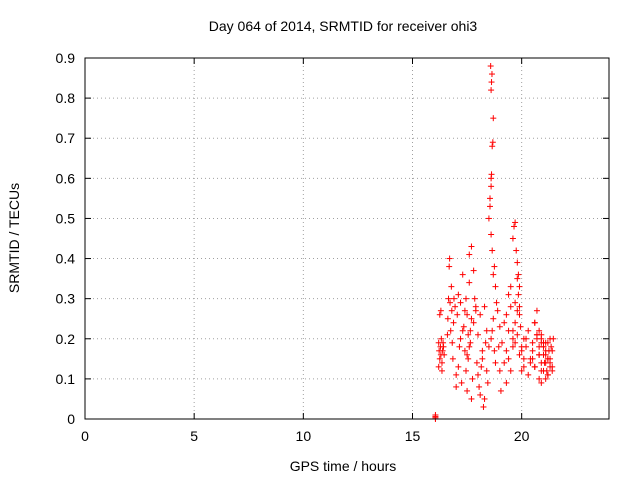 This screenshot has width=640, height=480. What do you see at coordinates (66, 138) in the screenshot?
I see `y-tick-label: 0.7` at bounding box center [66, 138].